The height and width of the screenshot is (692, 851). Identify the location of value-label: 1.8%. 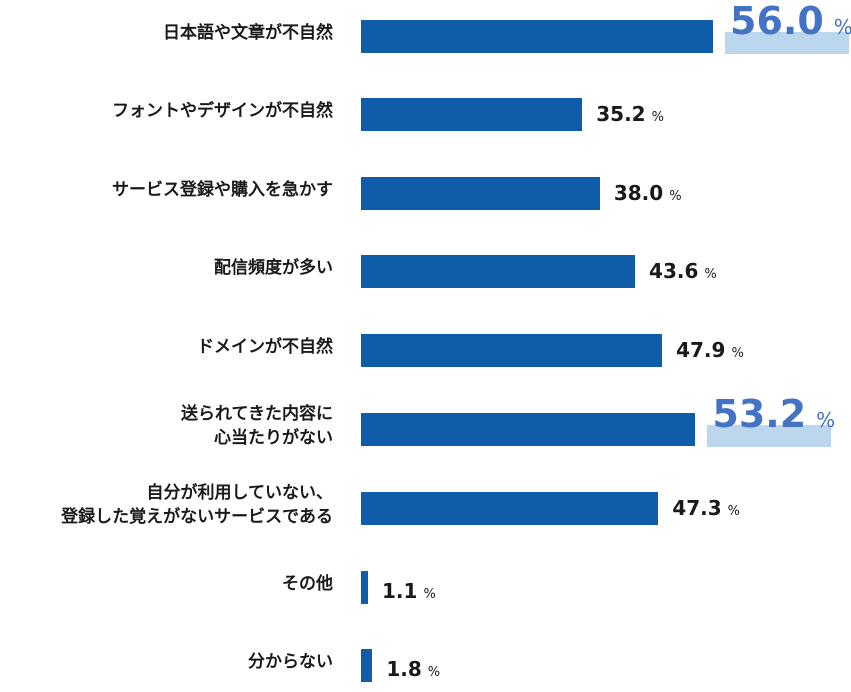
(413, 669).